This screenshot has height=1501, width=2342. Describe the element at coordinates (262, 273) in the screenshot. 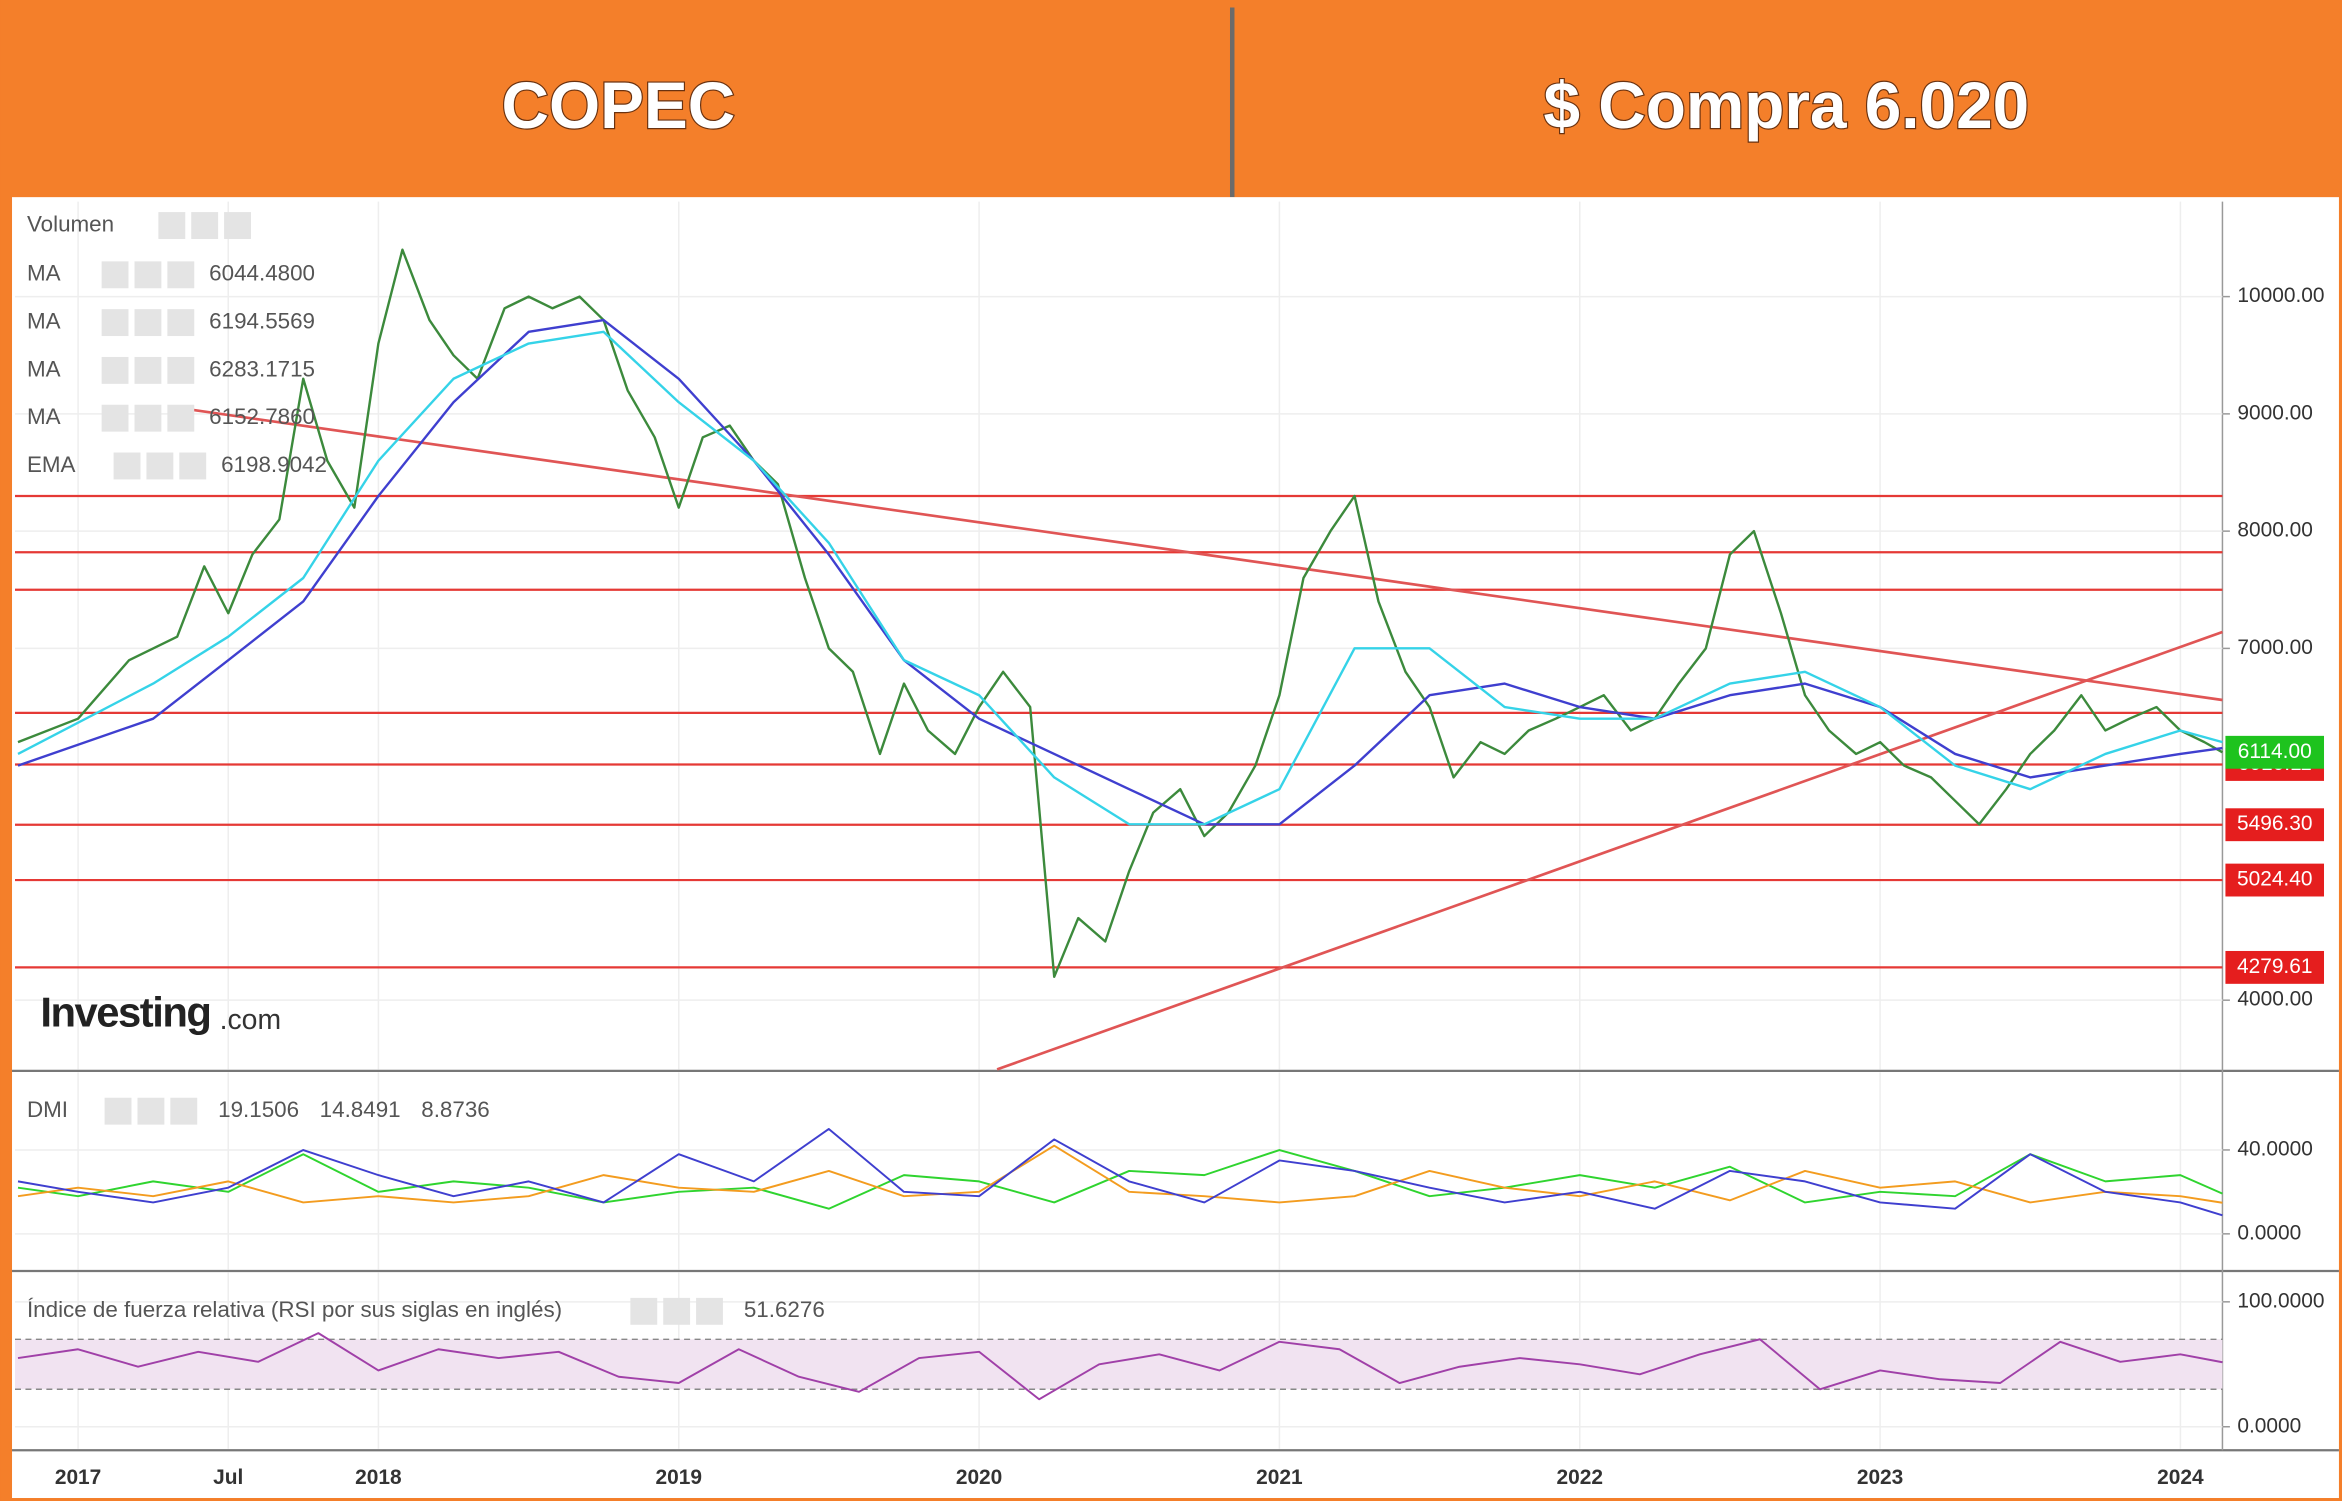

I see `legend-value: 6044.4800` at that location.